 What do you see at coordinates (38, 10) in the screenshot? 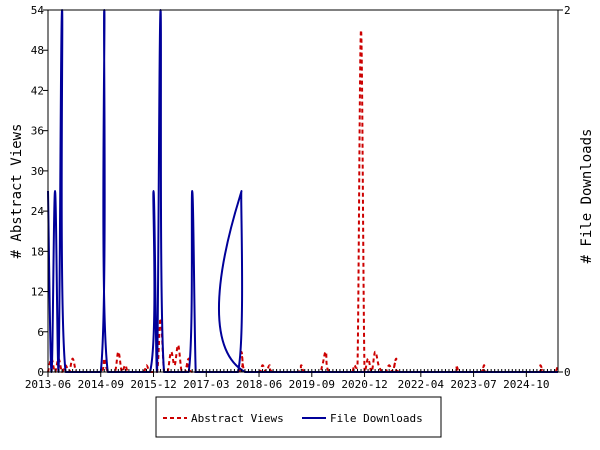
I see `y-tick-label-left: 54` at bounding box center [38, 10].